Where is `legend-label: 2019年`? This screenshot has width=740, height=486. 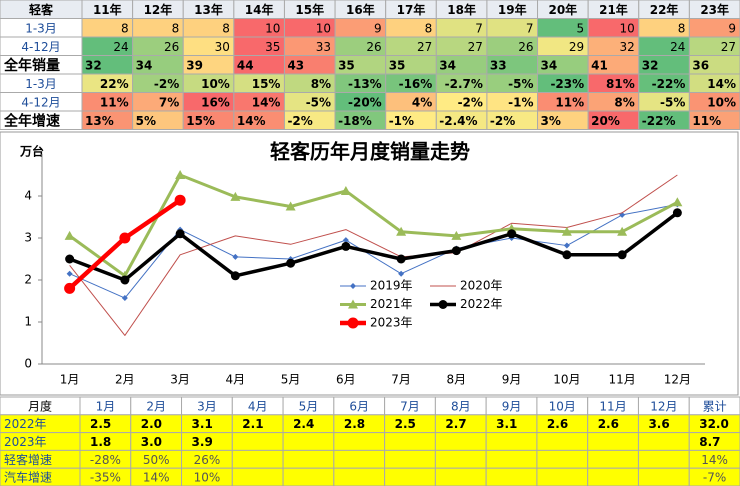 legend-label: 2019年 is located at coordinates (391, 286).